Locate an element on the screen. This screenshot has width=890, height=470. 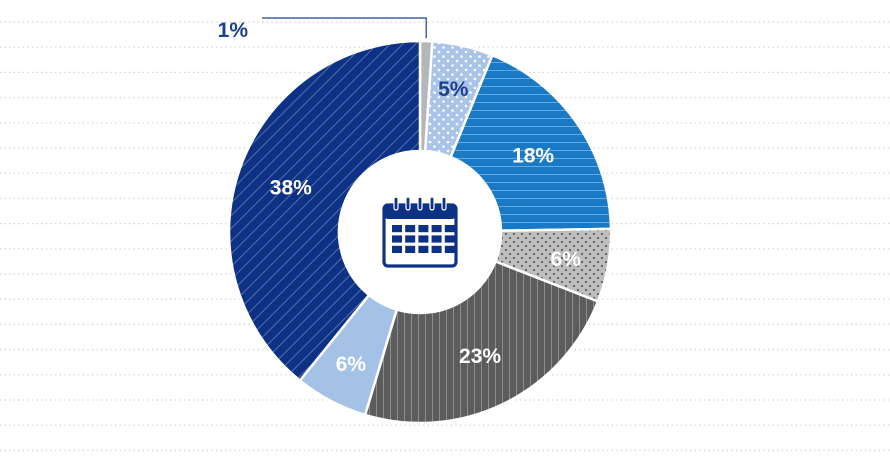
slice-label-2: 5% is located at coordinates (453, 89).